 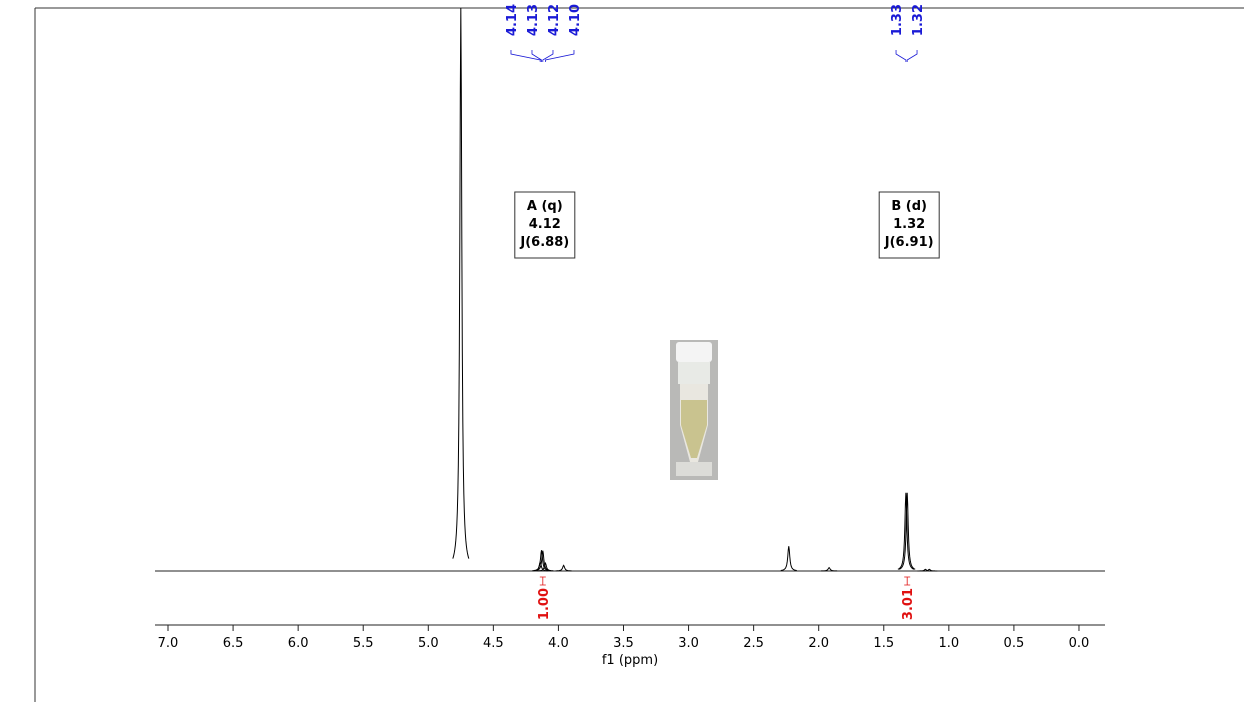 I want to click on annotation-text: J(6.88), so click(x=544, y=242).